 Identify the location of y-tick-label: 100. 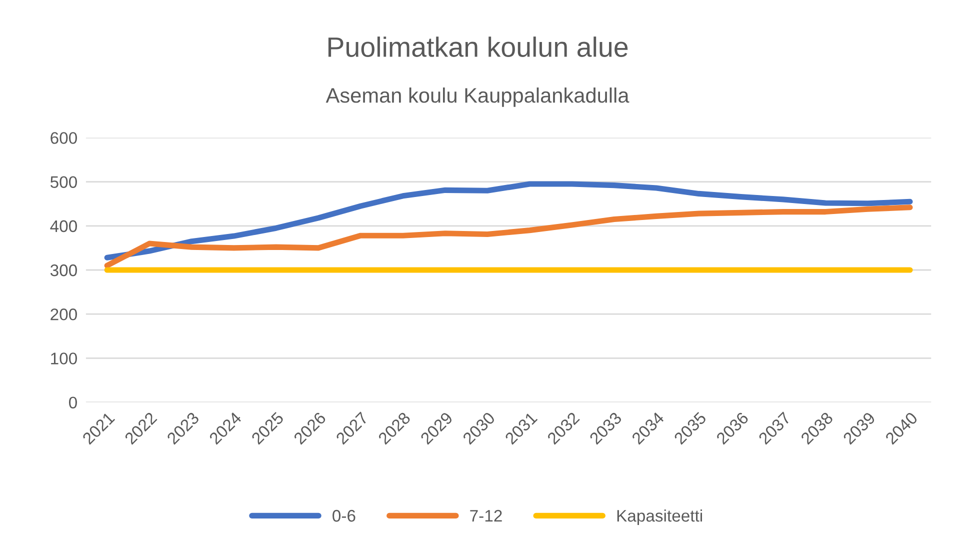
(64, 358).